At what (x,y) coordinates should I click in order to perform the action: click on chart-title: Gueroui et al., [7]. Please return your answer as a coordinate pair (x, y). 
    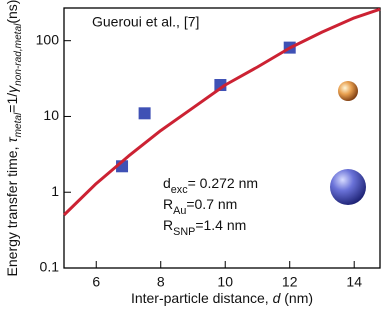
    Looking at the image, I should click on (145, 22).